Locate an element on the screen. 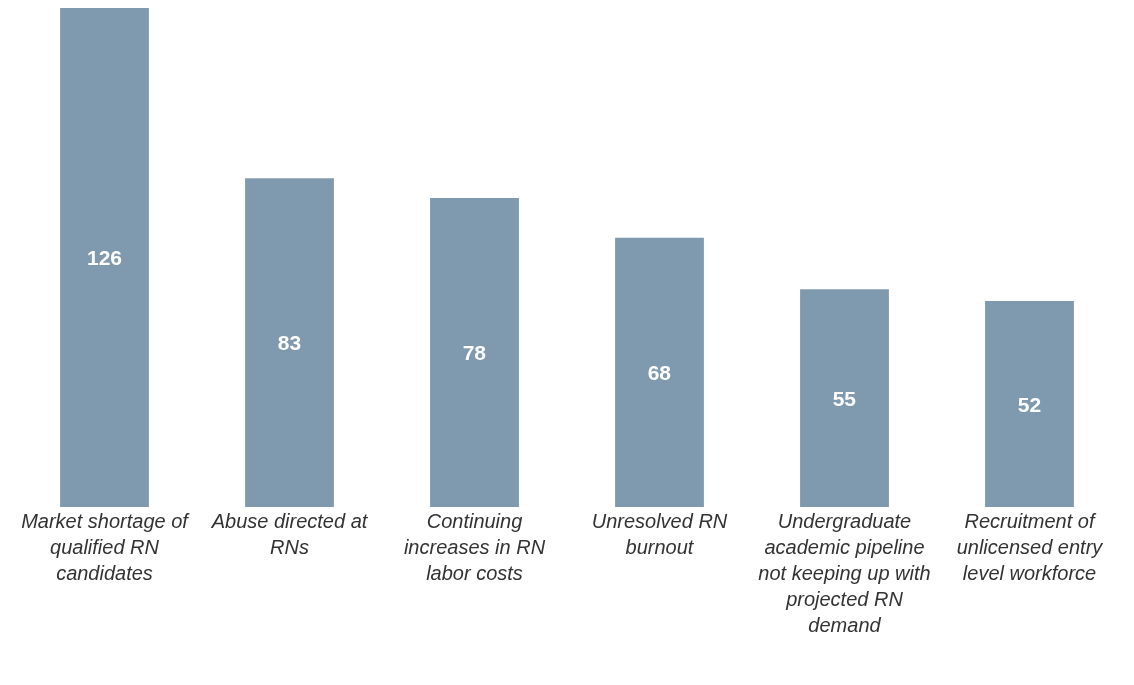 The height and width of the screenshot is (685, 1134). x-tick-label: Abuse directed at RNs is located at coordinates (289, 534).